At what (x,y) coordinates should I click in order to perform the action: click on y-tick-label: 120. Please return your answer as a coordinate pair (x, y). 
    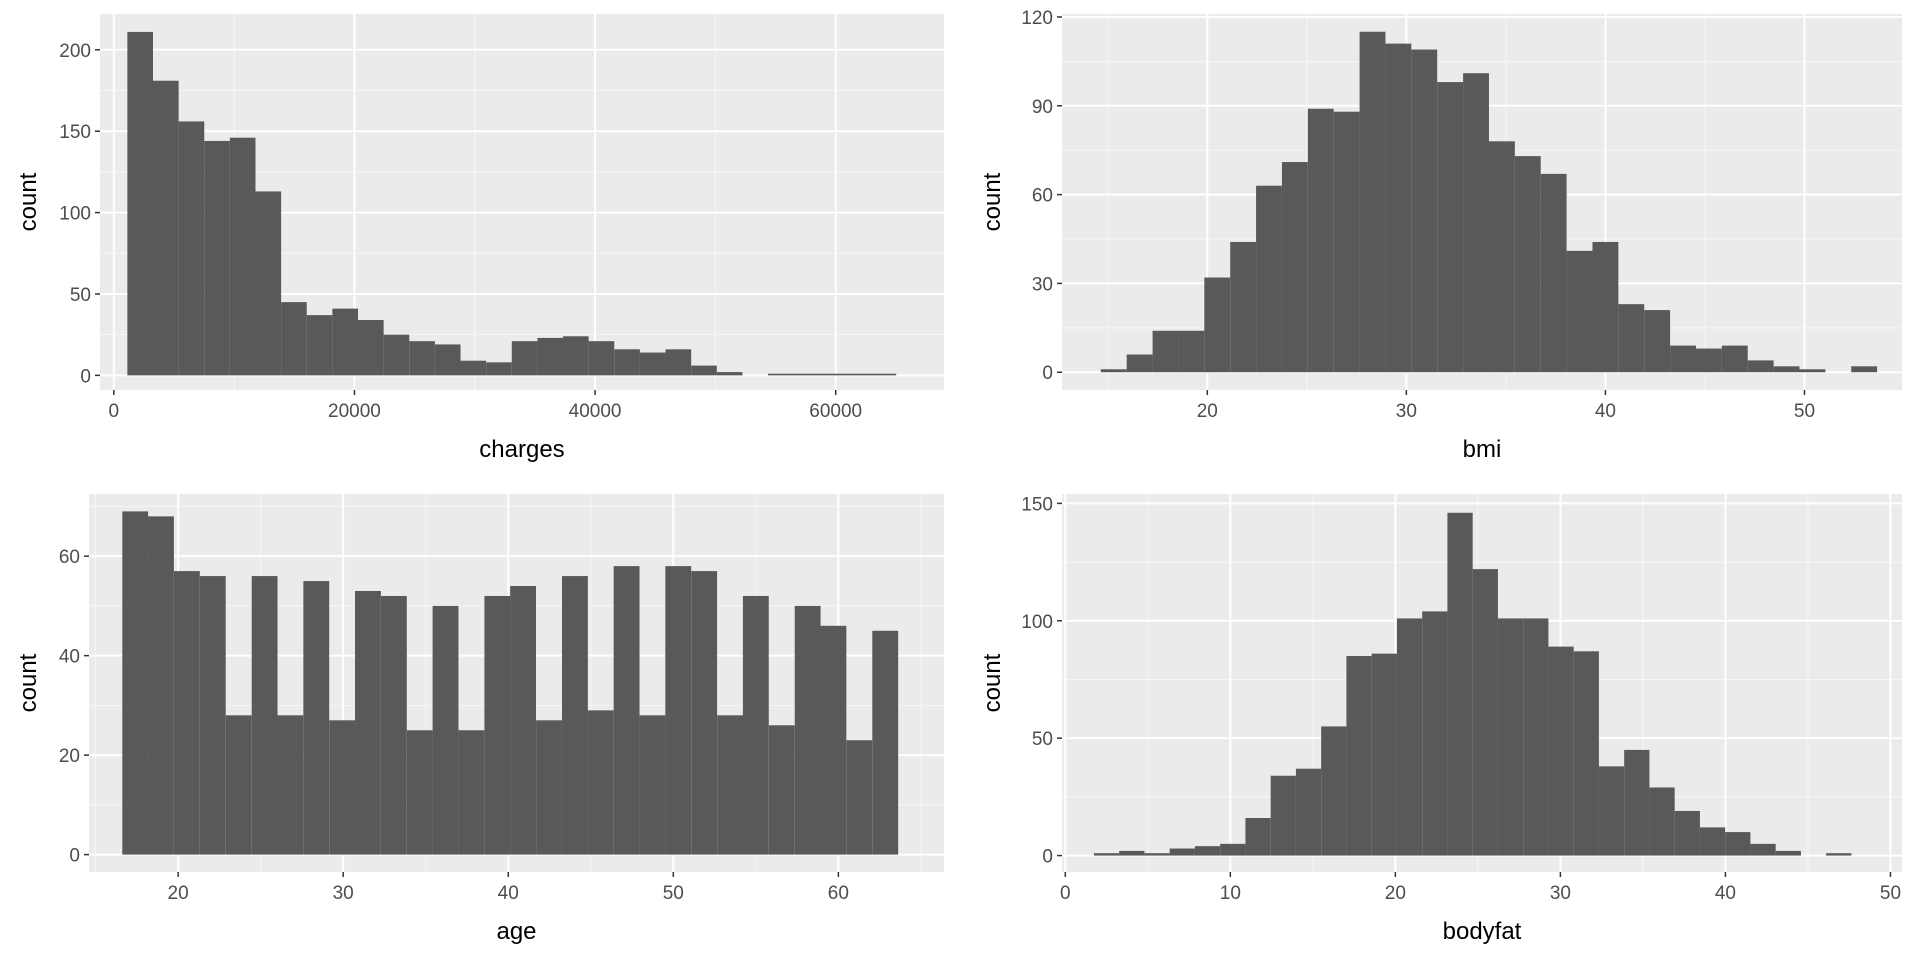
    Looking at the image, I should click on (1037, 18).